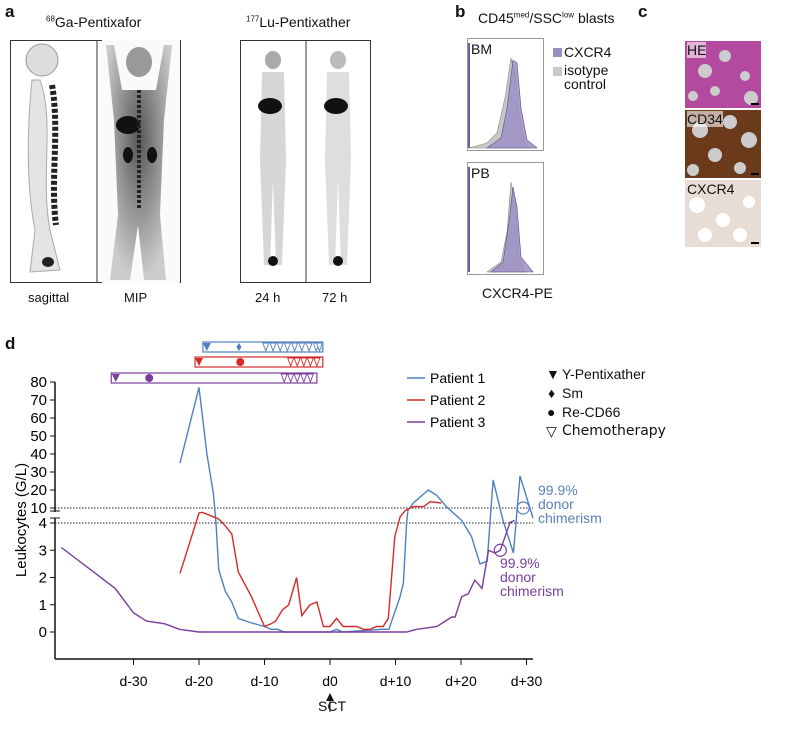 This screenshot has width=803, height=732. I want to click on stain-label-cxcr4: CXCR4, so click(711, 189).